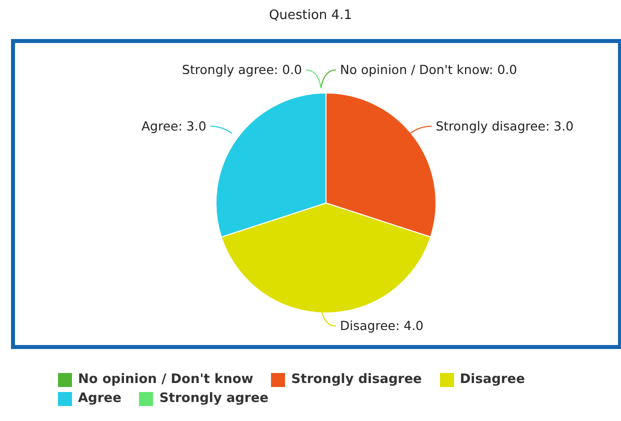  What do you see at coordinates (310, 15) in the screenshot?
I see `chart-title: Question 4.1` at bounding box center [310, 15].